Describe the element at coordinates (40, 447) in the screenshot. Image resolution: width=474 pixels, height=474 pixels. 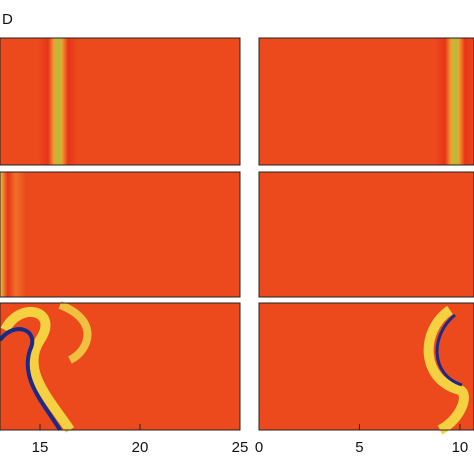
I see `x-tick-label: 15` at that location.